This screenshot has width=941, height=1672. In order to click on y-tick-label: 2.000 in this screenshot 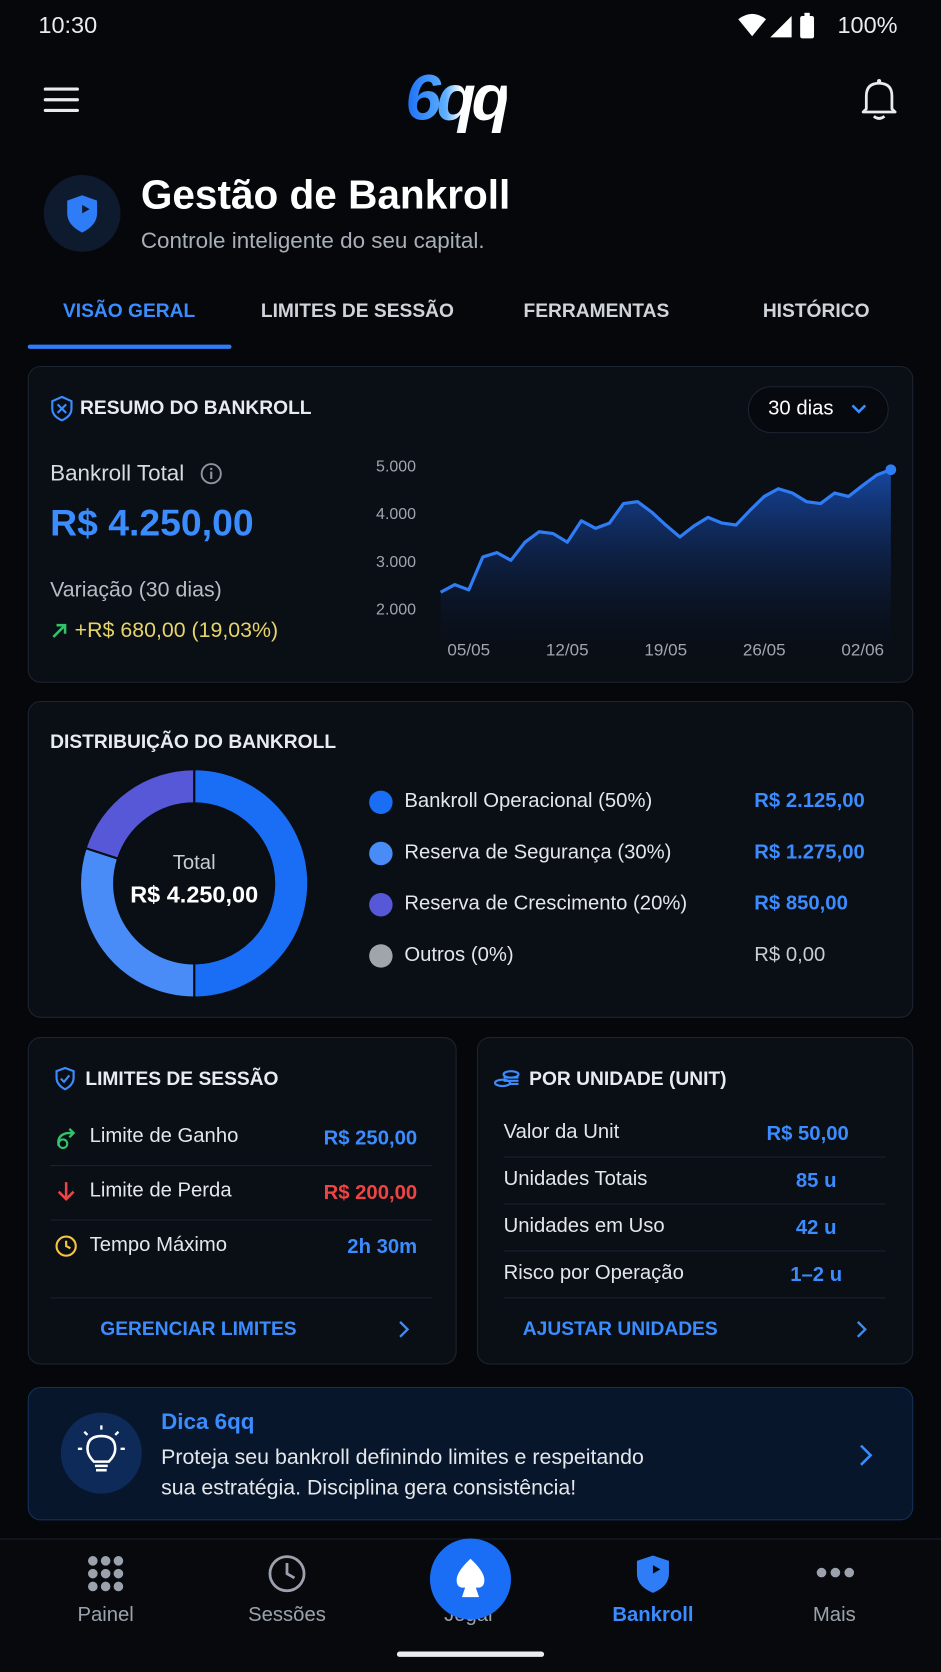, I will do `click(396, 610)`.